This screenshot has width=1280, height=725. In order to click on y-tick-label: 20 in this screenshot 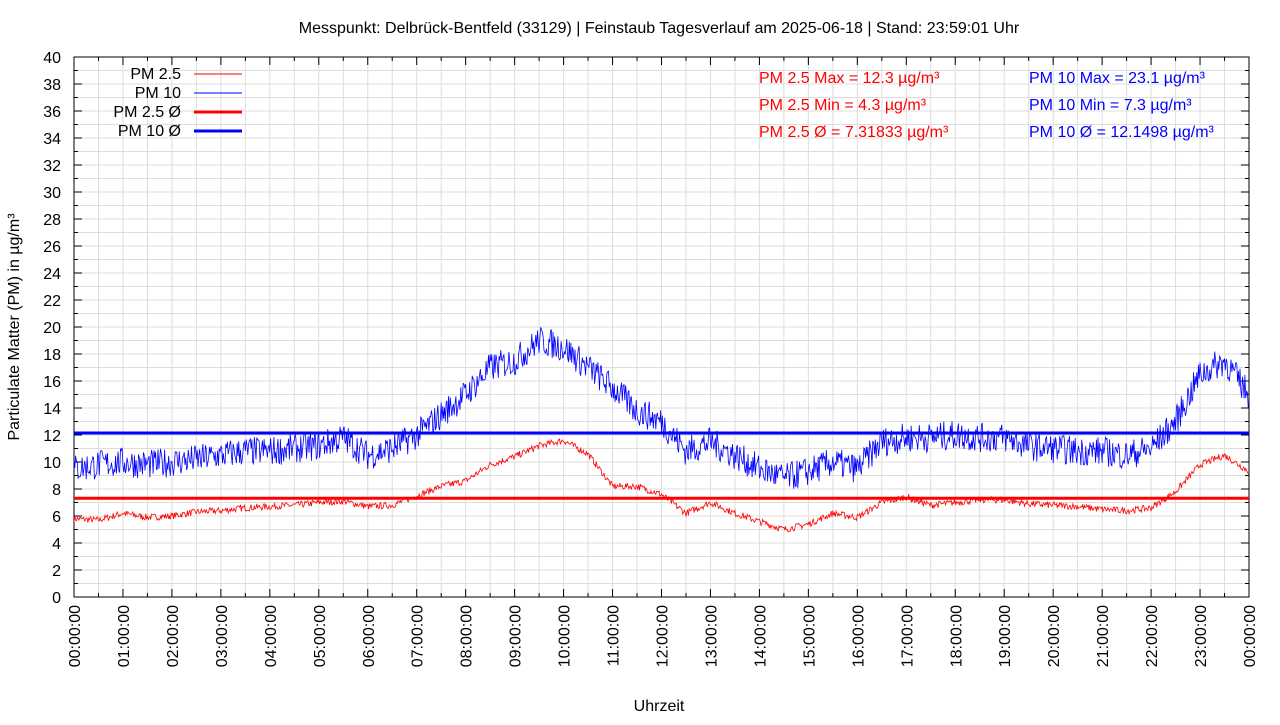, I will do `click(52, 328)`.